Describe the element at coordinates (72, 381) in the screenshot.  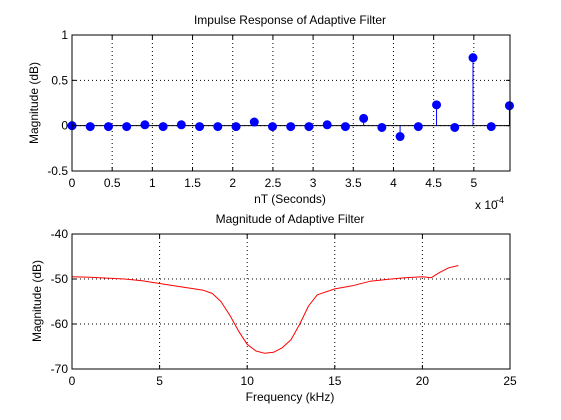
I see `magnitude-x-tick-label: 0` at that location.